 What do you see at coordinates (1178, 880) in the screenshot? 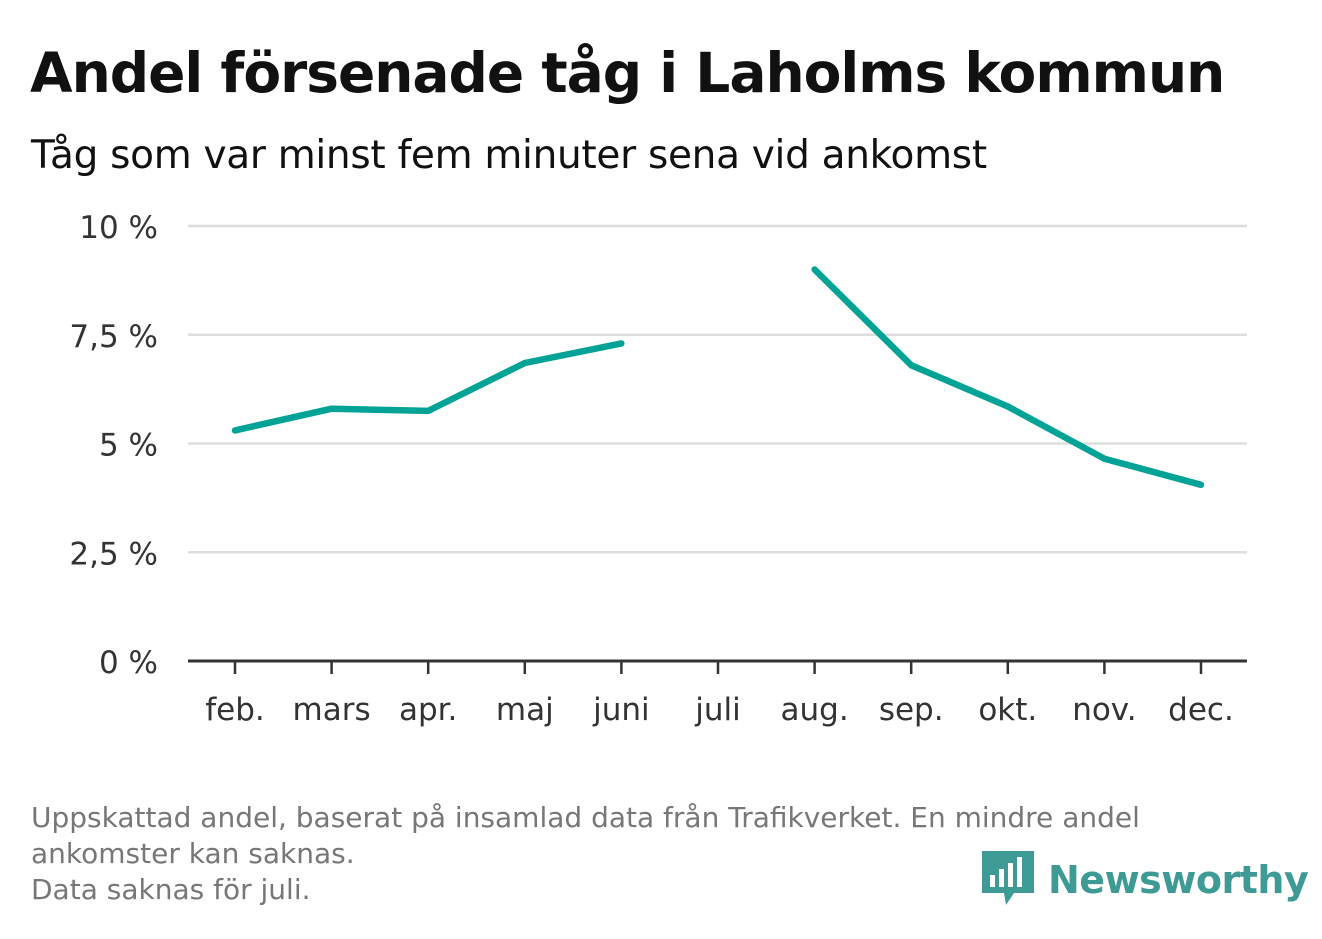
I see `brand-name: Newsworthy` at bounding box center [1178, 880].